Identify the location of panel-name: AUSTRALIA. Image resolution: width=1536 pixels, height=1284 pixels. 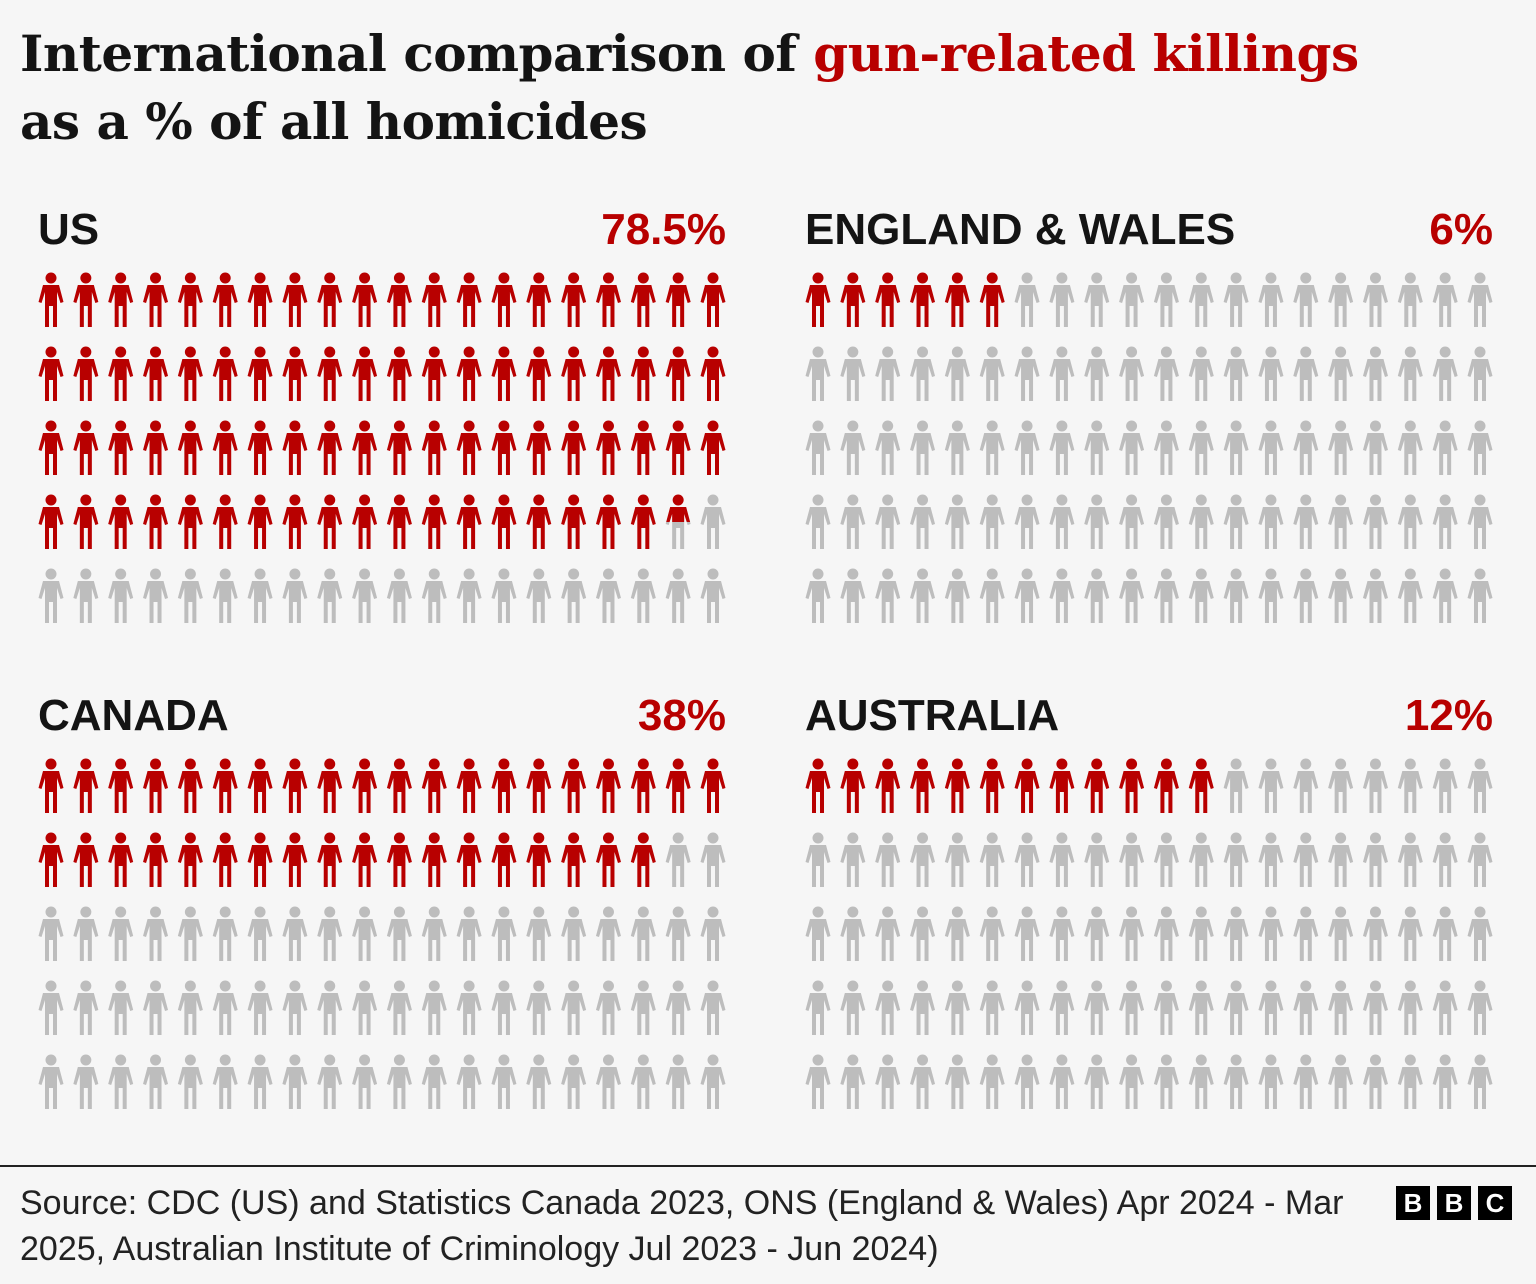
(932, 715).